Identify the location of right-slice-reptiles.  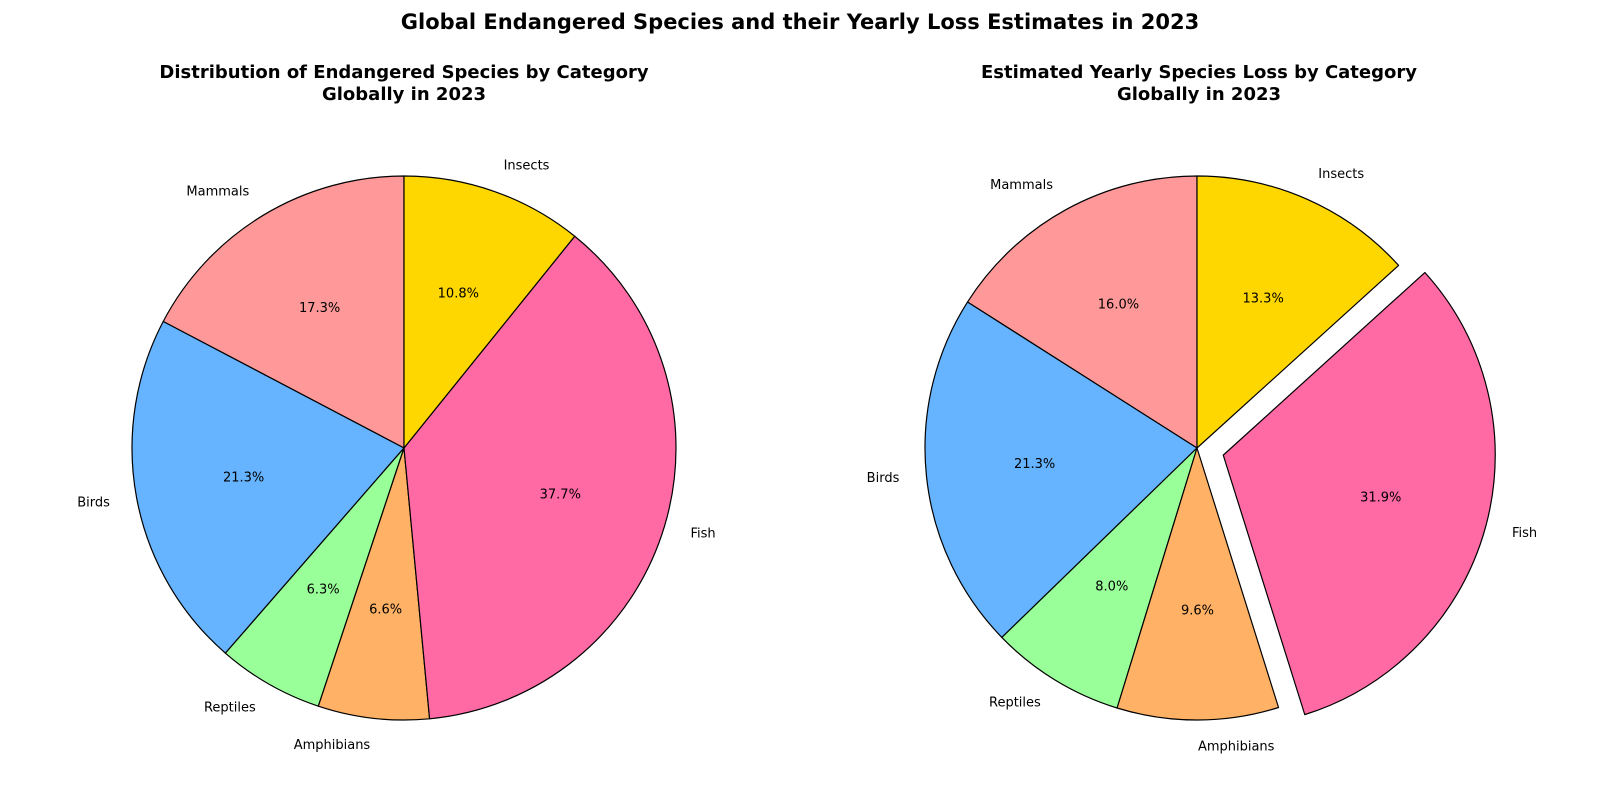
(1099, 578).